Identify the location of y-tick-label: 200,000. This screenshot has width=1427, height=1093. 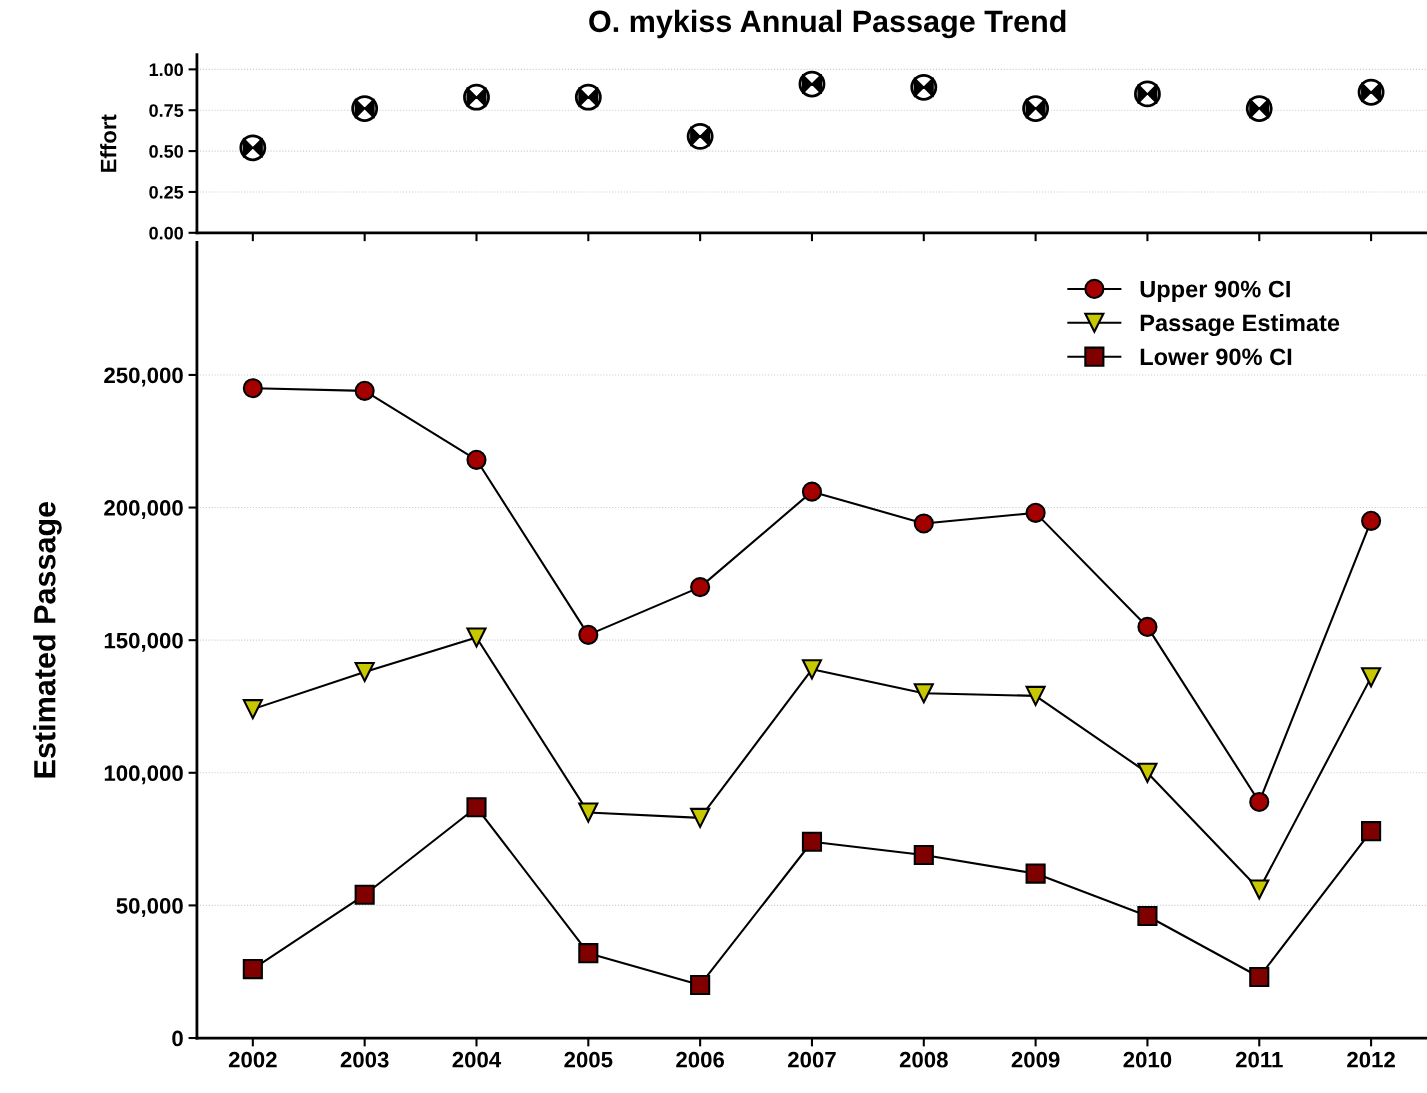
(143, 510).